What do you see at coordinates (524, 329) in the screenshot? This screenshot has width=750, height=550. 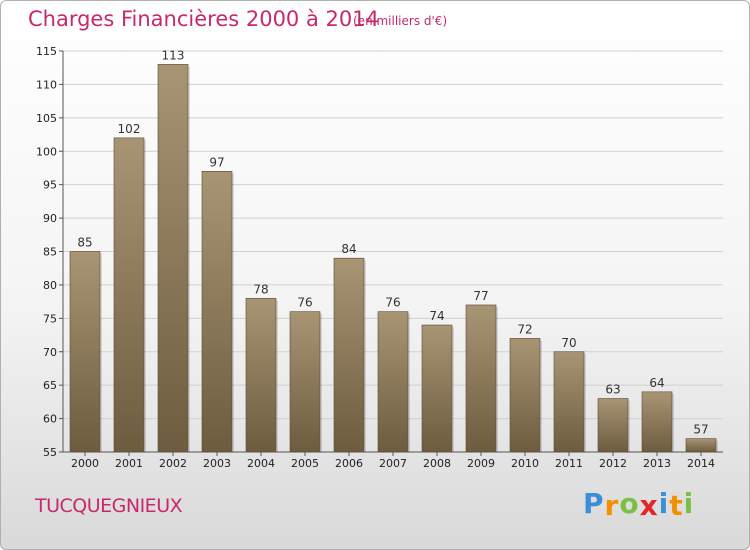 I see `bar-value-label: 72` at bounding box center [524, 329].